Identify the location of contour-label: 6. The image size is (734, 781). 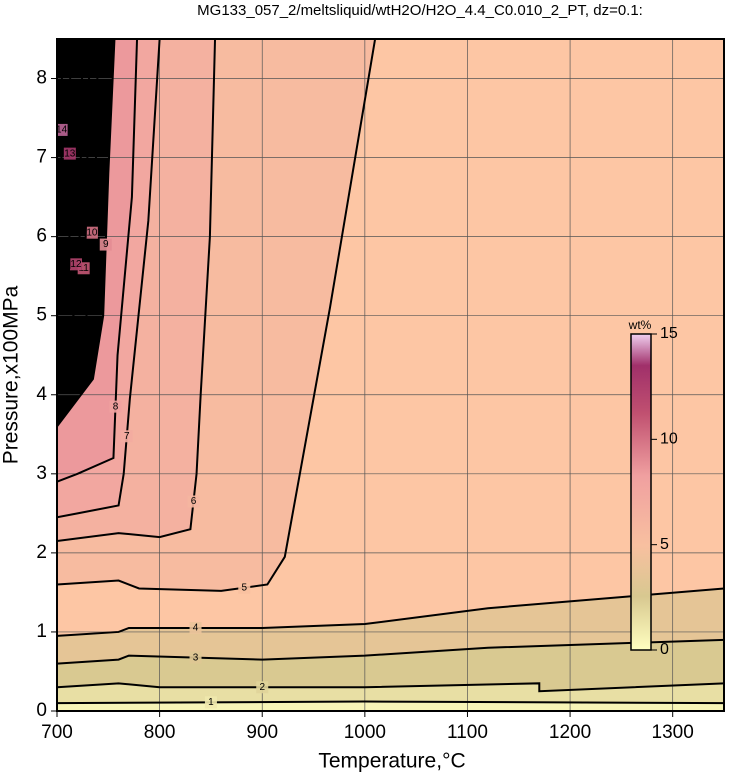
(194, 501).